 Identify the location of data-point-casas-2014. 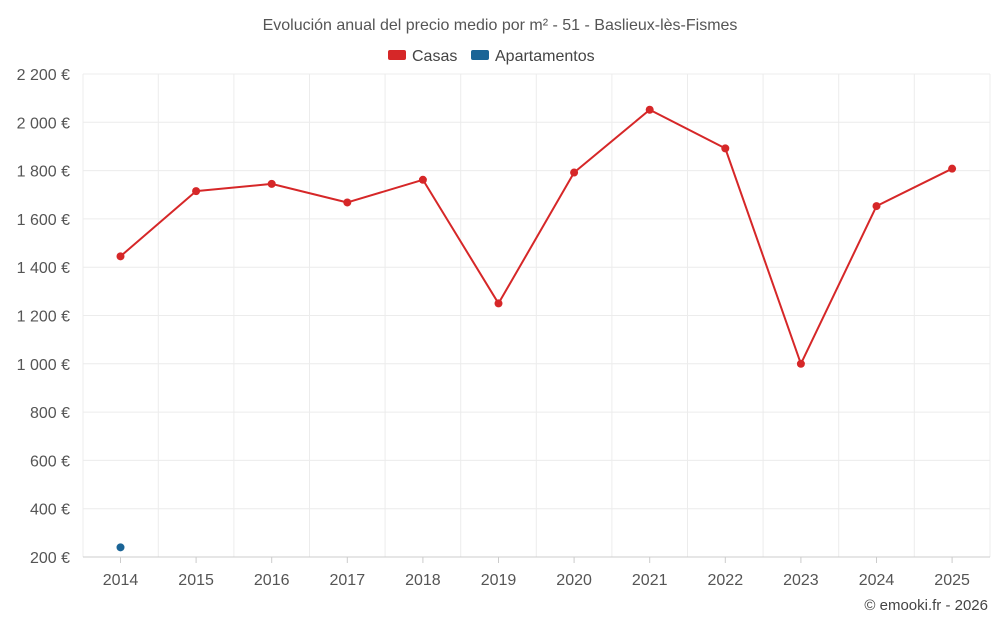
(120, 256).